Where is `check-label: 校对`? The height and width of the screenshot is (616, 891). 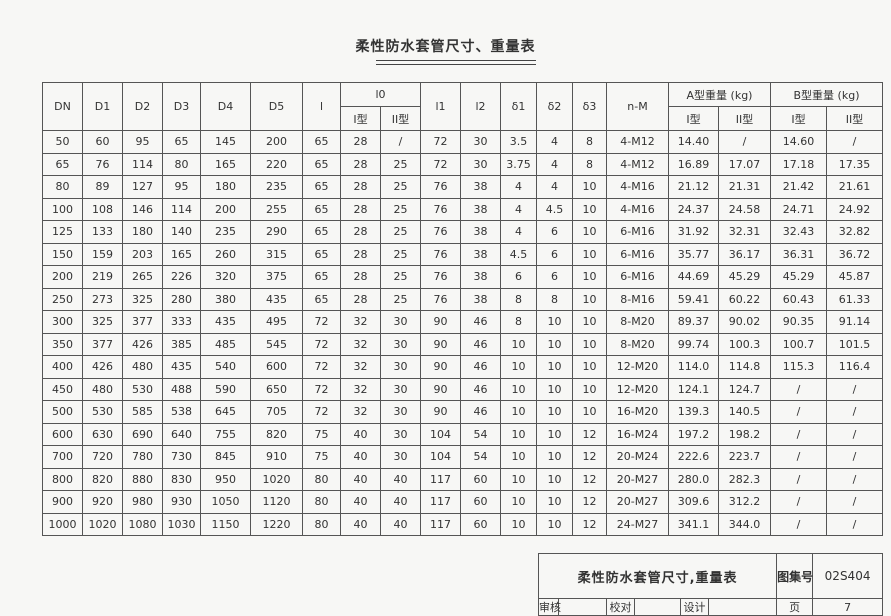
check-label: 校对 is located at coordinates (620, 607).